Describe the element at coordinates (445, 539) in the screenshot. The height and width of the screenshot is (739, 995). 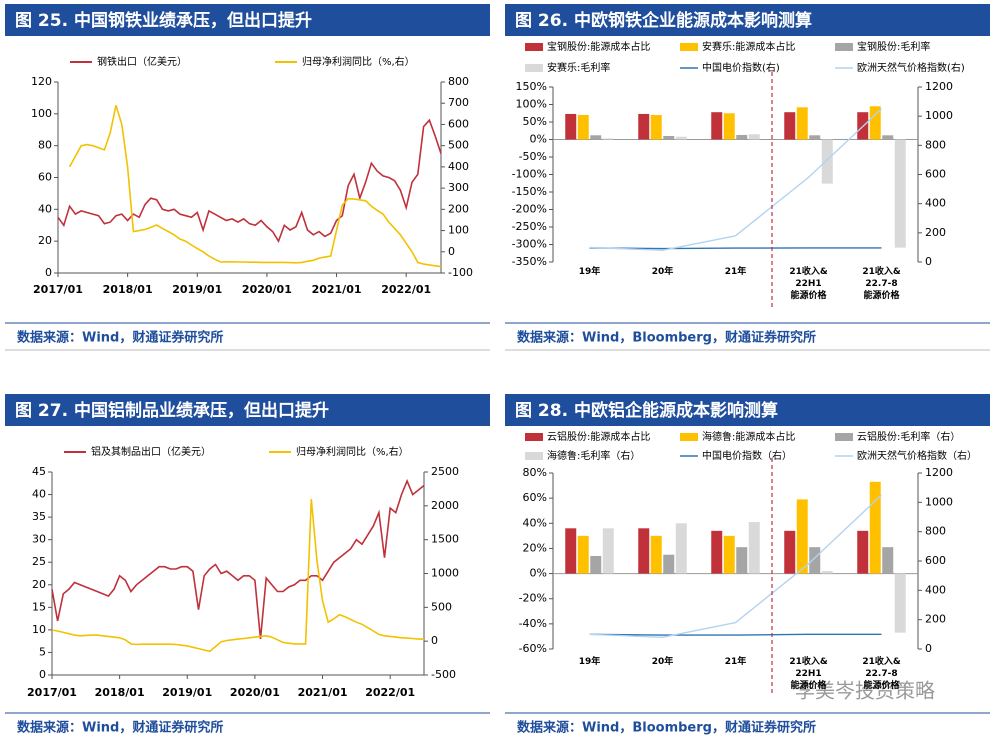
I see `y2-tick-label: 1500` at that location.